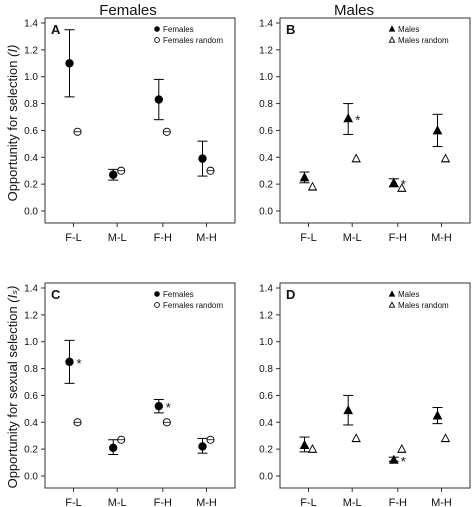 The width and height of the screenshot is (474, 507). What do you see at coordinates (128, 10) in the screenshot?
I see `column-title-females: Females` at bounding box center [128, 10].